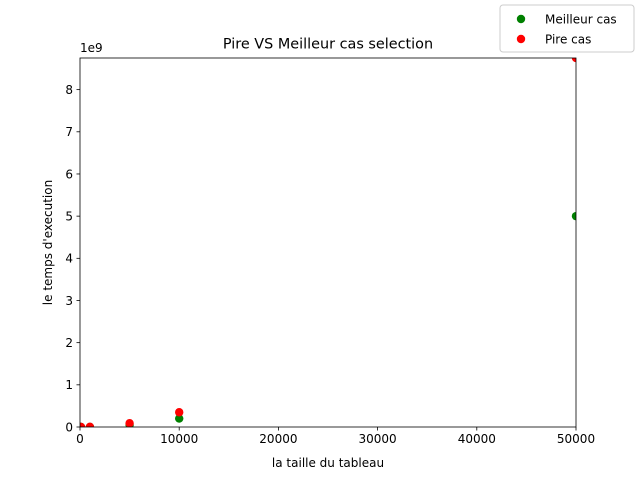 The height and width of the screenshot is (480, 640). What do you see at coordinates (378, 439) in the screenshot?
I see `x-tick-label: 30000` at bounding box center [378, 439].